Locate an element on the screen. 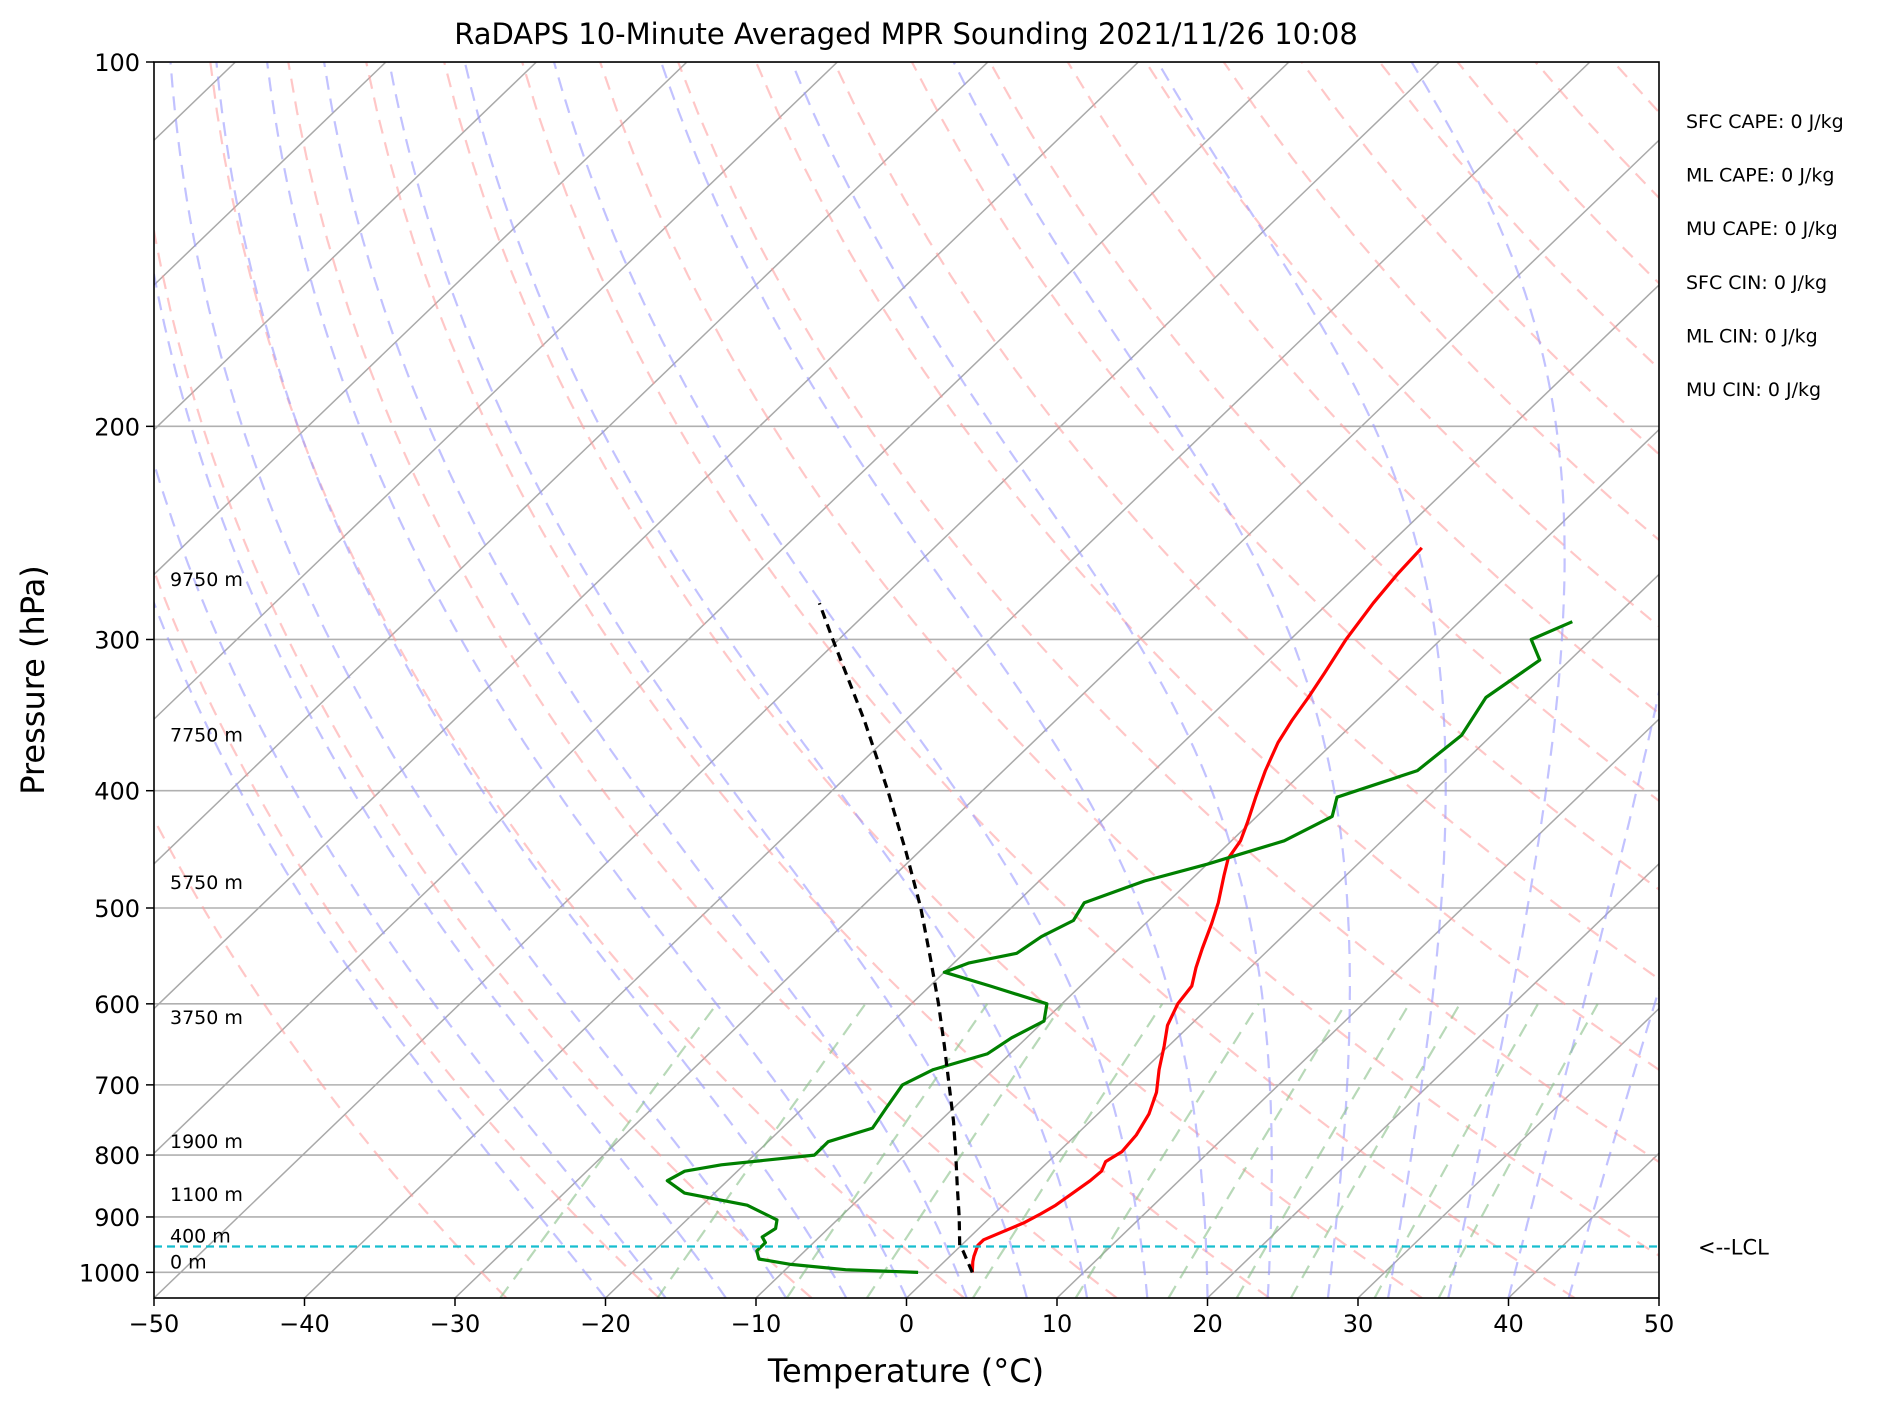 This screenshot has width=1882, height=1410. height-label: 0 m is located at coordinates (188, 1262).